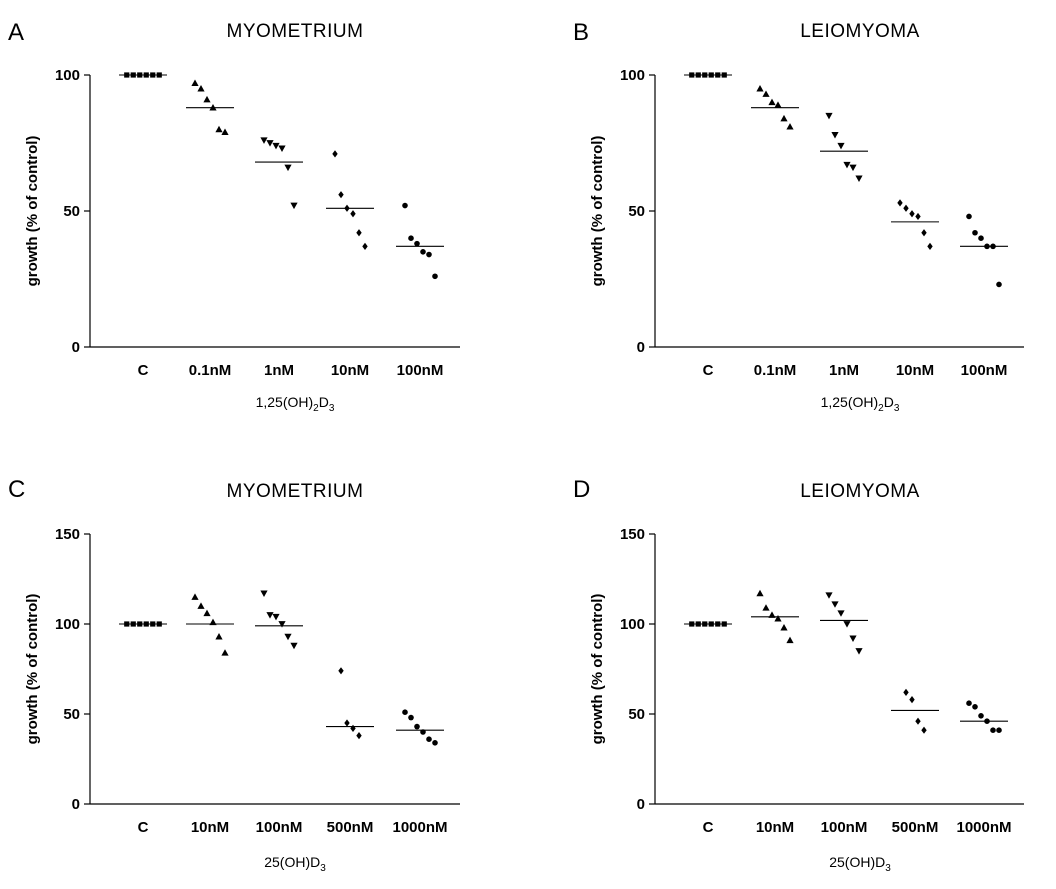 This screenshot has height=889, width=1056. Describe the element at coordinates (915, 827) in the screenshot. I see `category-label: 500nM` at that location.